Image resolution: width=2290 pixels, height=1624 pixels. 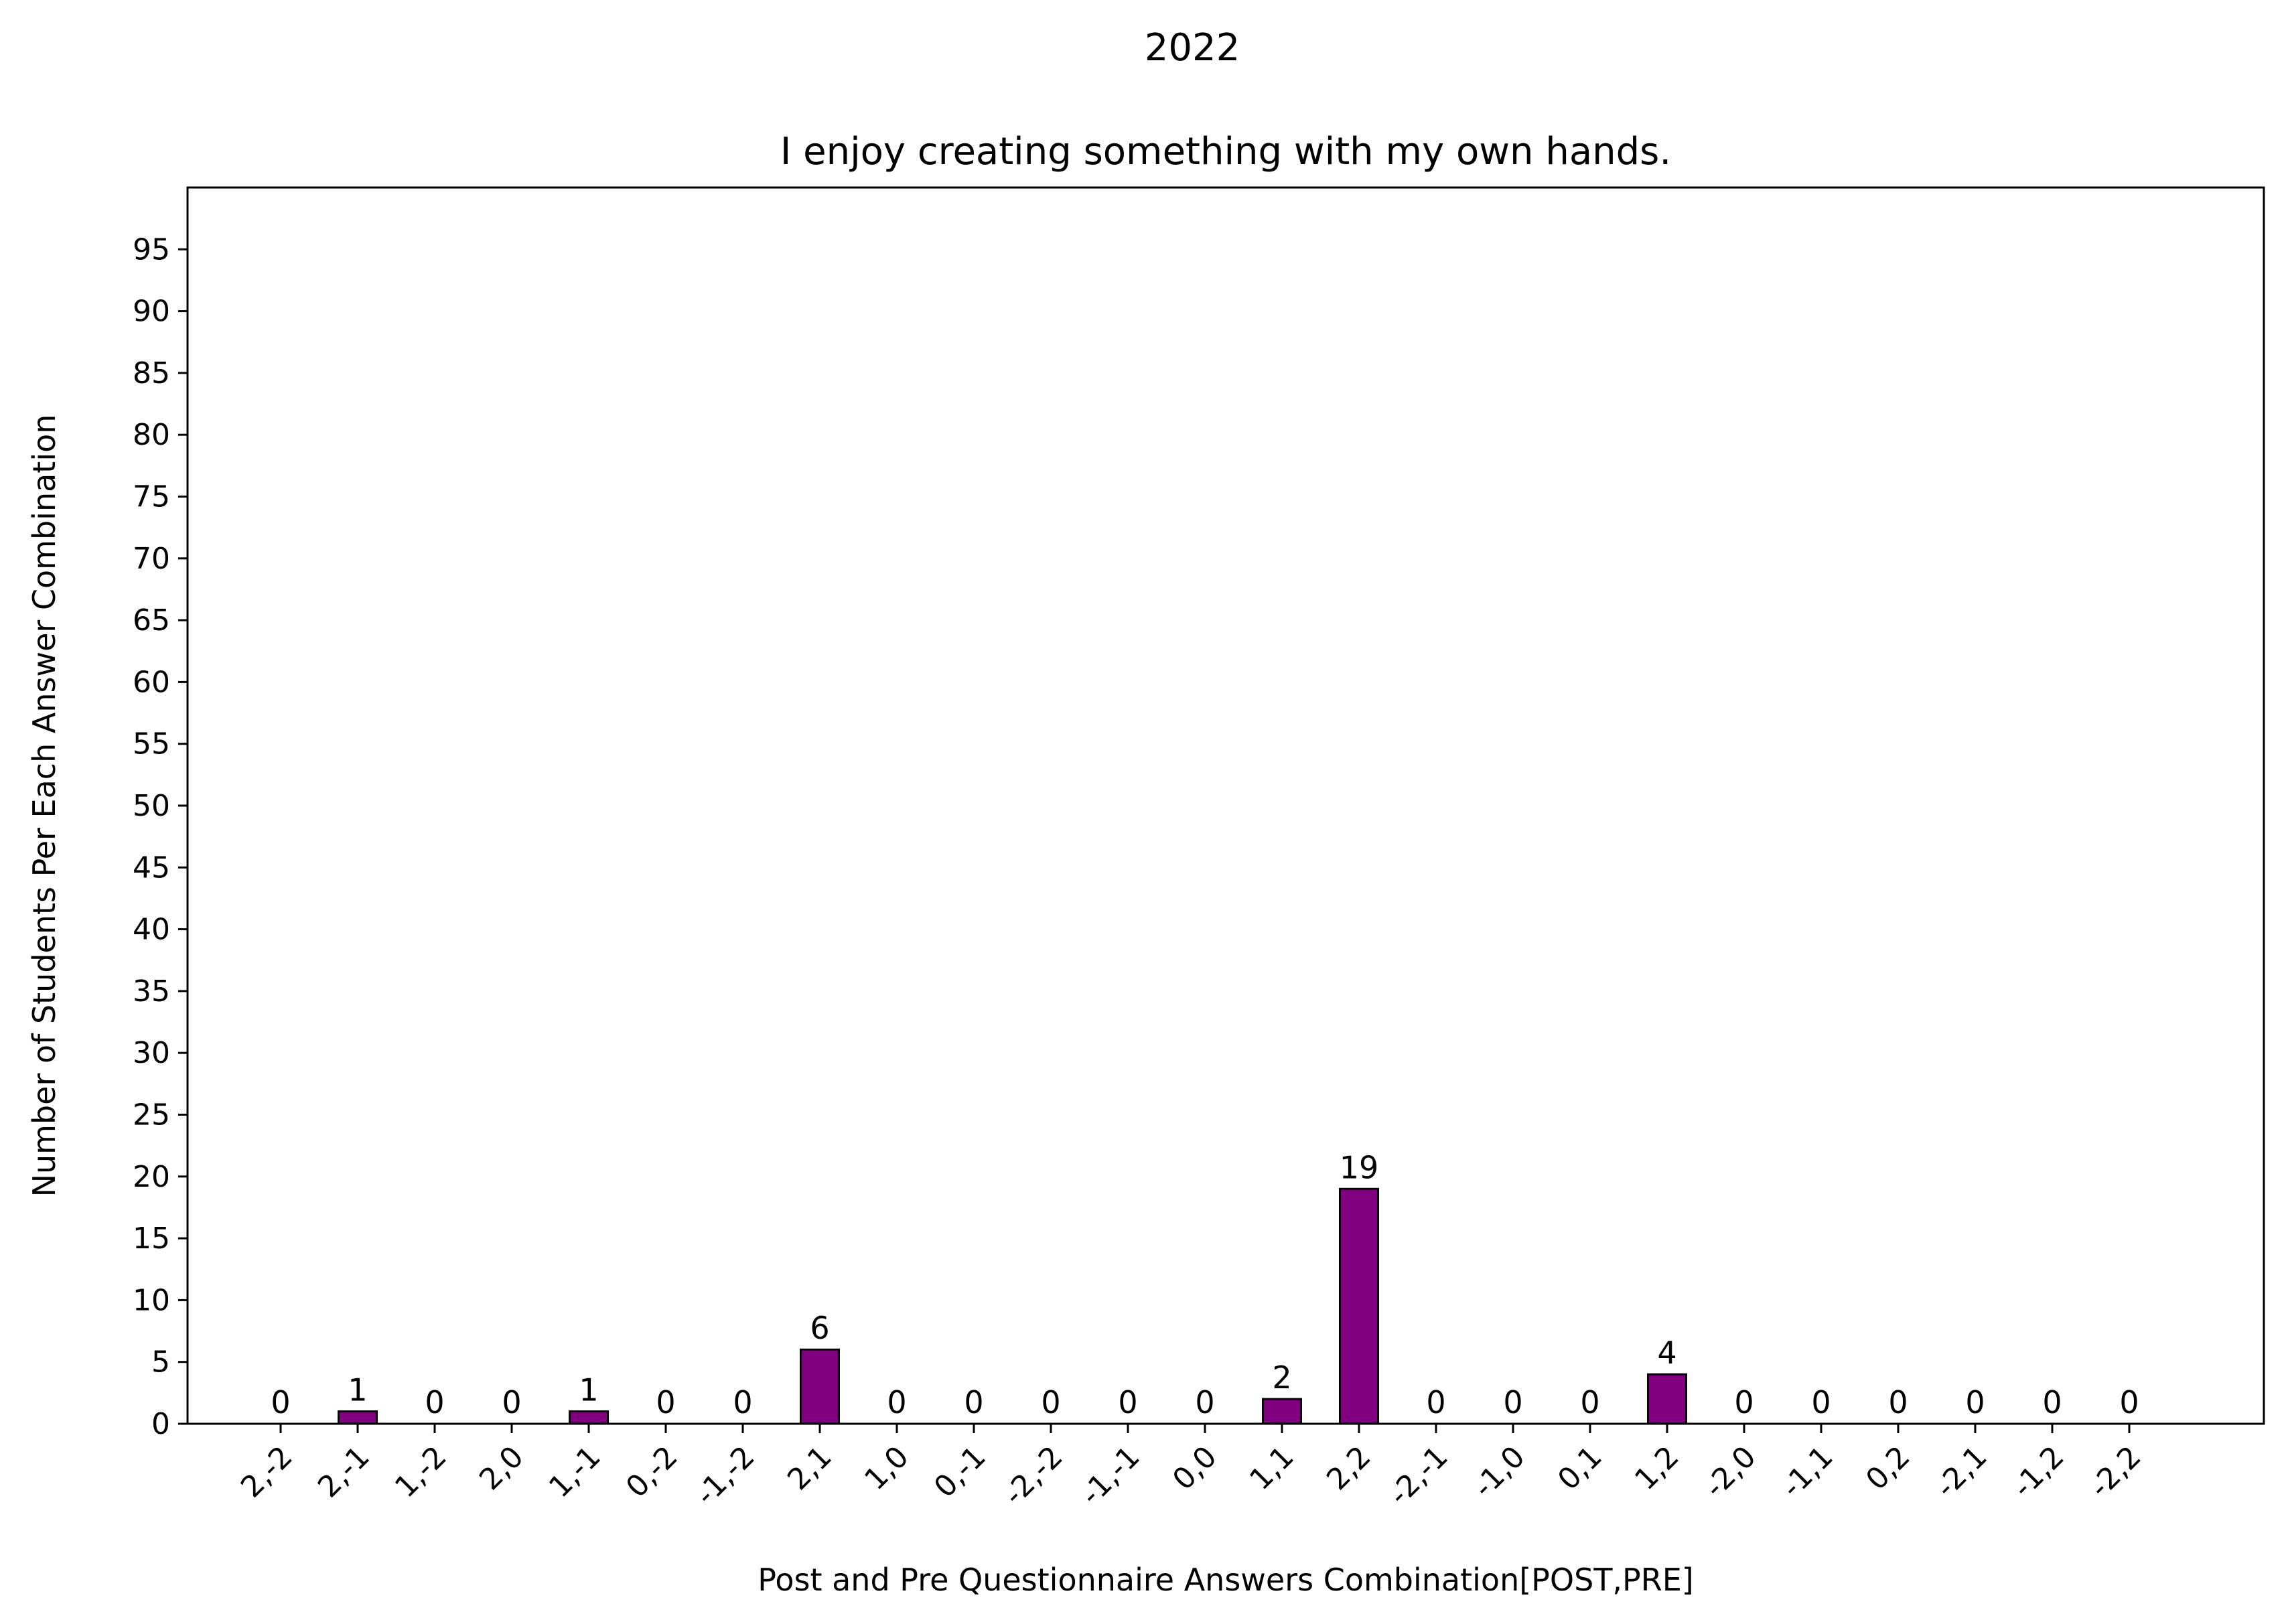 What do you see at coordinates (151, 249) in the screenshot?
I see `y-tick-label: 95` at bounding box center [151, 249].